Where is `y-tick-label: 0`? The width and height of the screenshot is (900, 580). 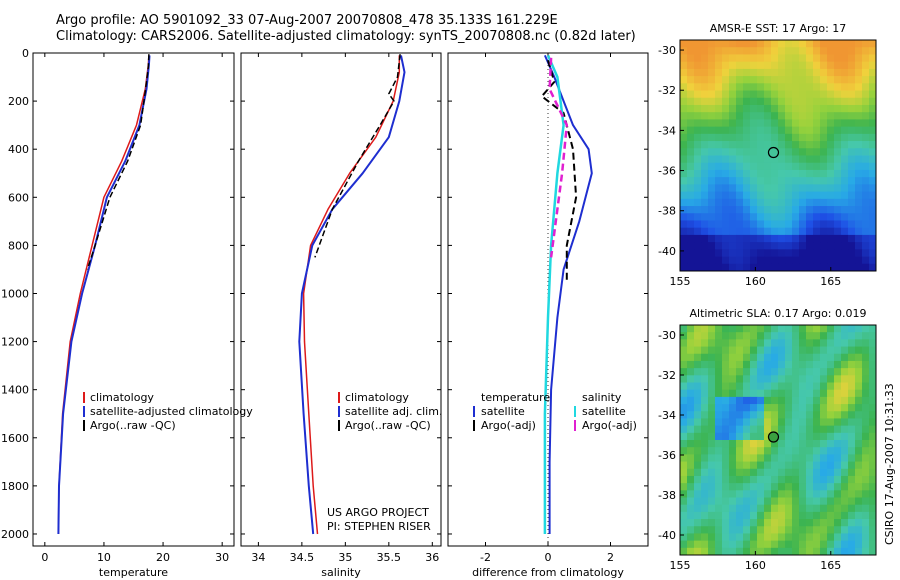 y-tick-label: 0 is located at coordinates (25, 53).